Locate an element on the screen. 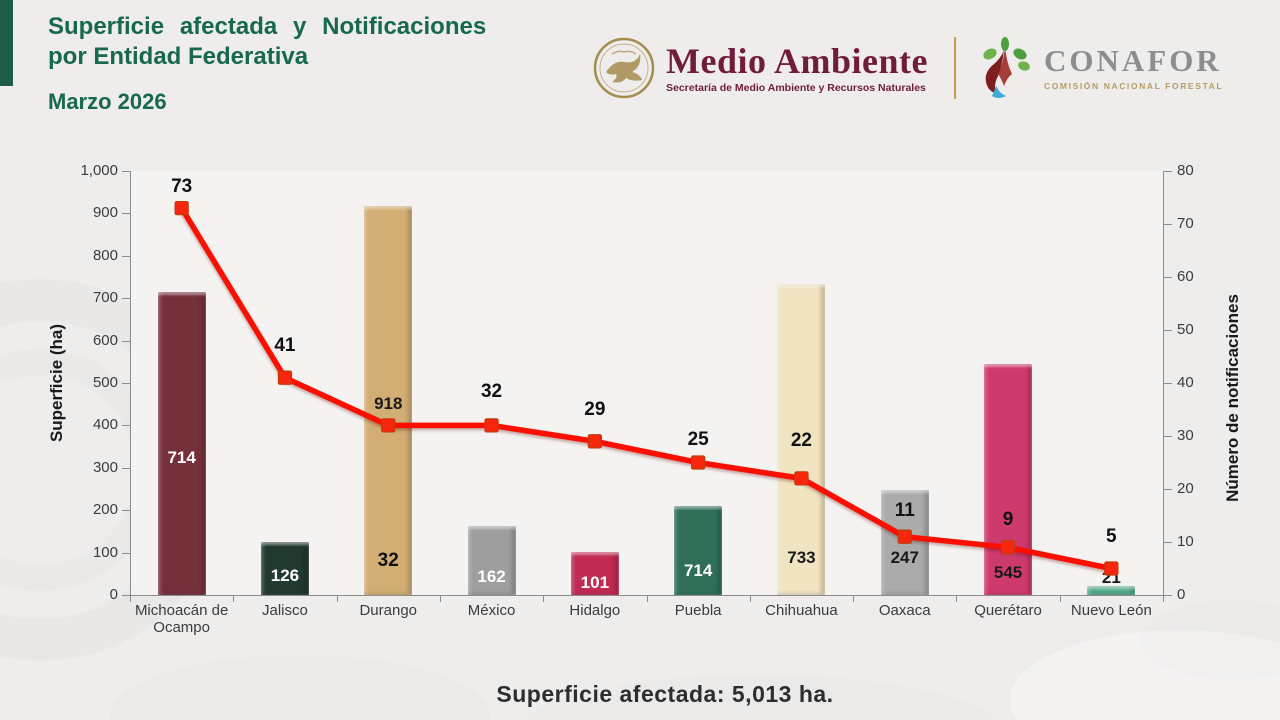 The width and height of the screenshot is (1280, 720). header-accent-bar is located at coordinates (6, 43).